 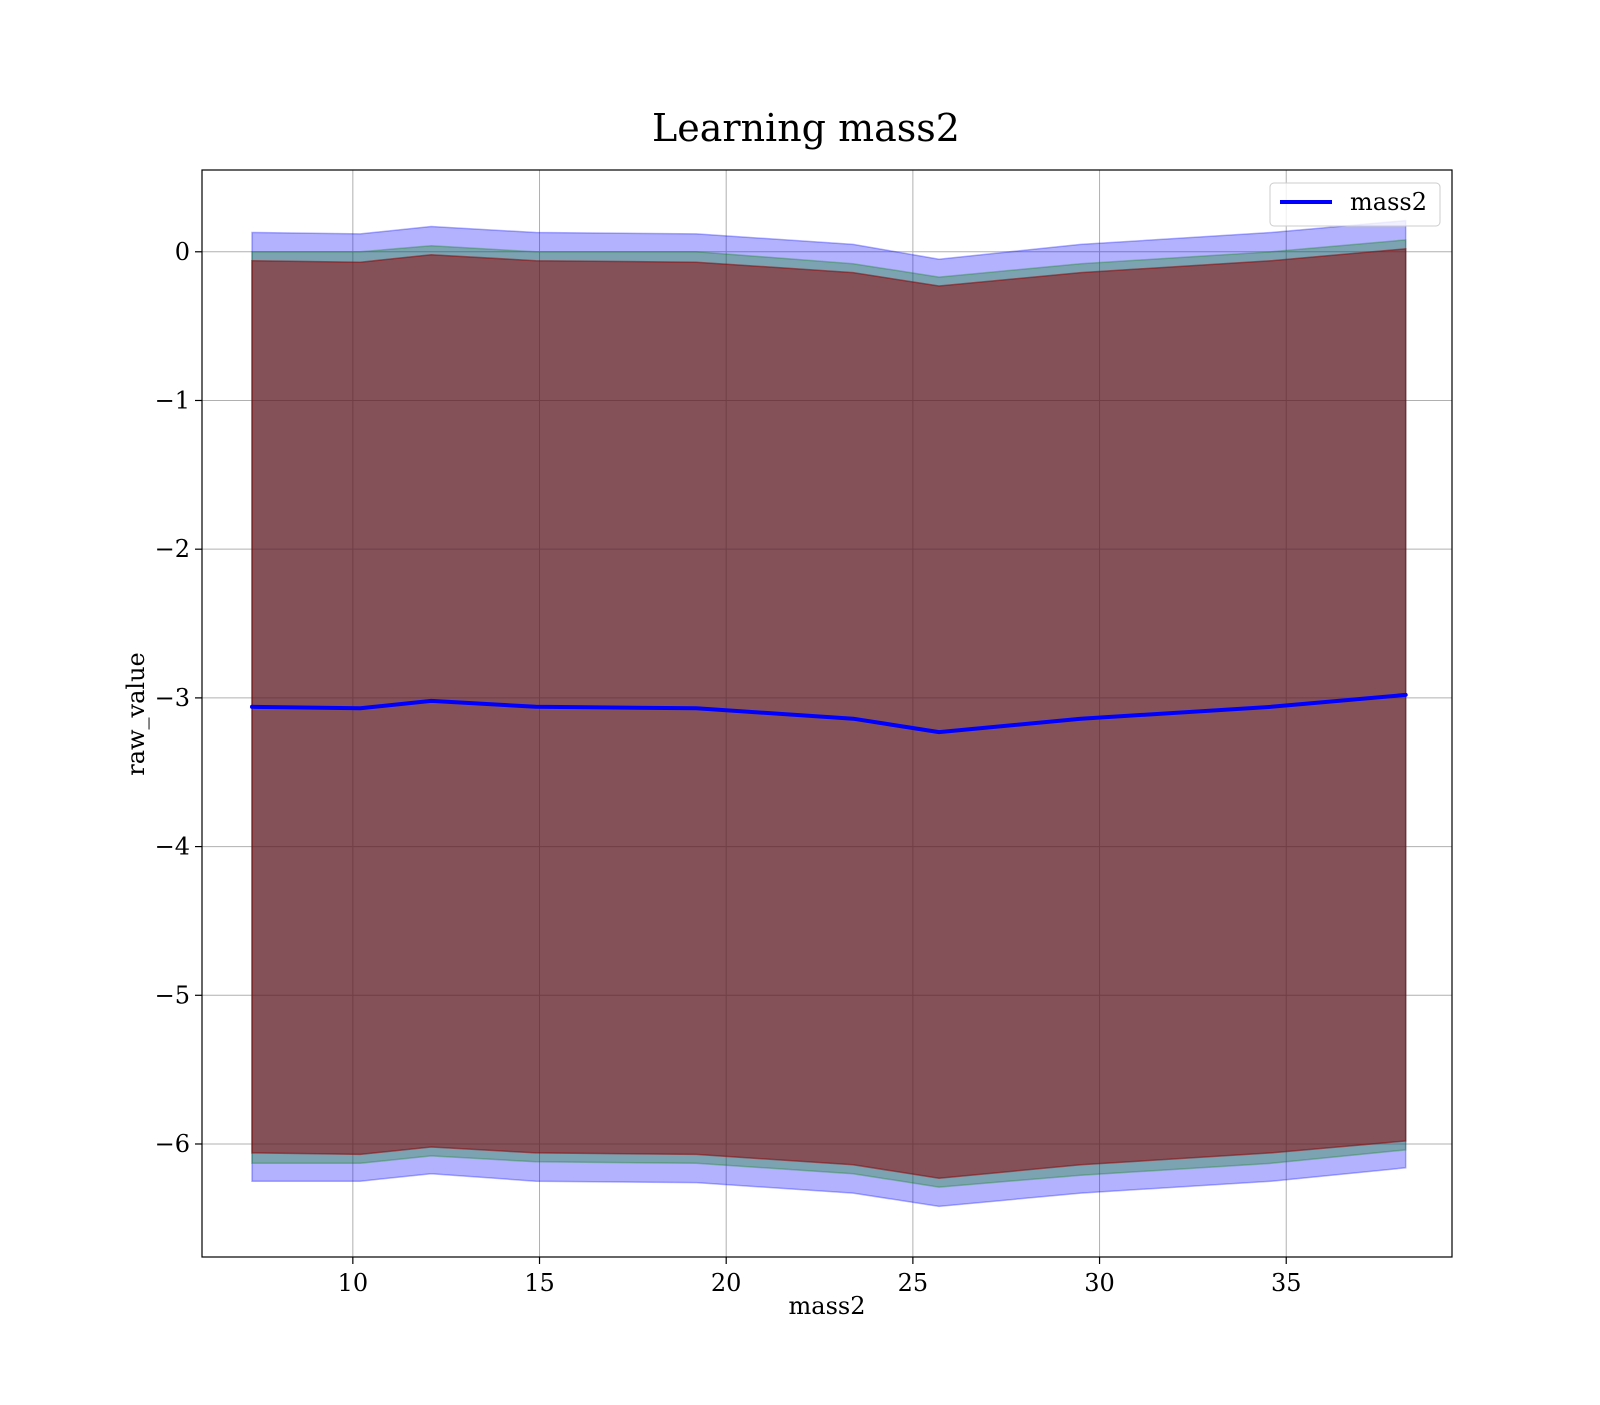 I want to click on legend-box, so click(x=1355, y=204).